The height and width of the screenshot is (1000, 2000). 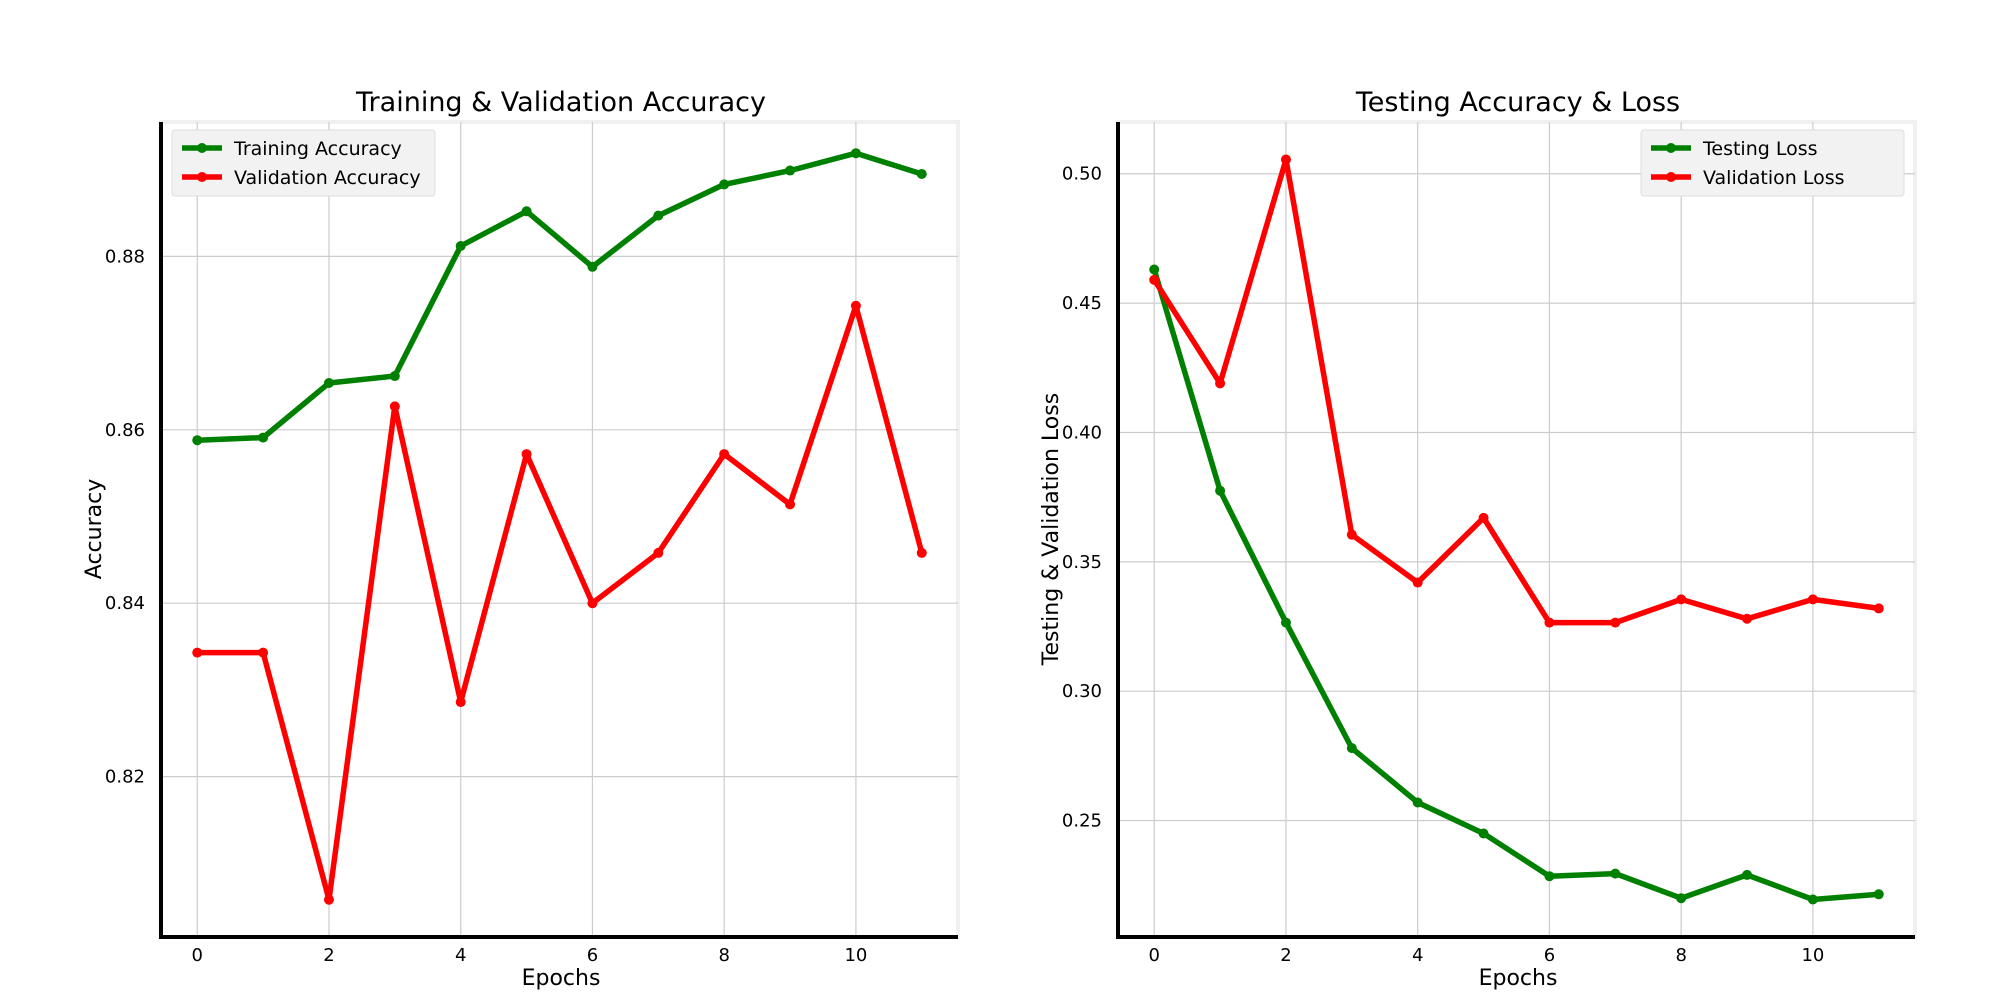 What do you see at coordinates (1051, 529) in the screenshot?
I see `y-axis-label: Testing & Validation Loss` at bounding box center [1051, 529].